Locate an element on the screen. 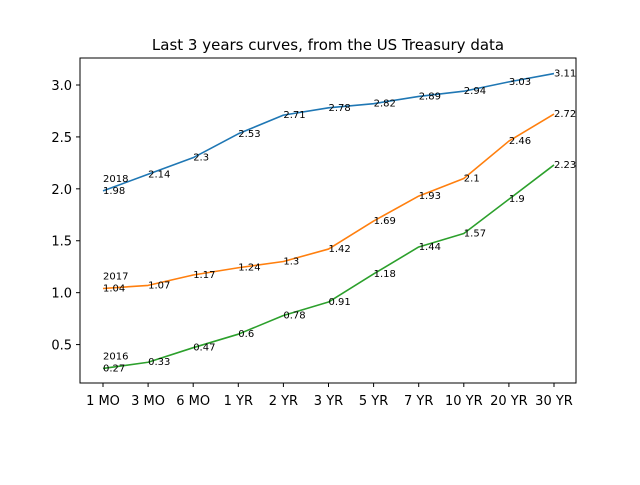 This screenshot has height=485, width=640. data-label: 1.98 is located at coordinates (114, 191).